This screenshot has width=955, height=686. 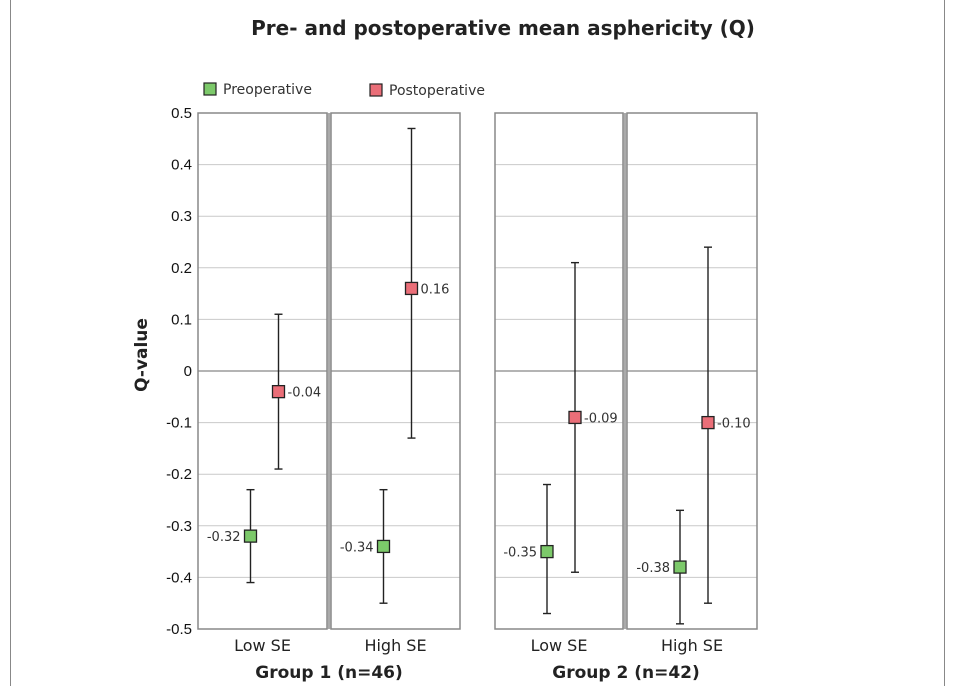 What do you see at coordinates (357, 547) in the screenshot?
I see `value-label-preoperative: -0.34` at bounding box center [357, 547].